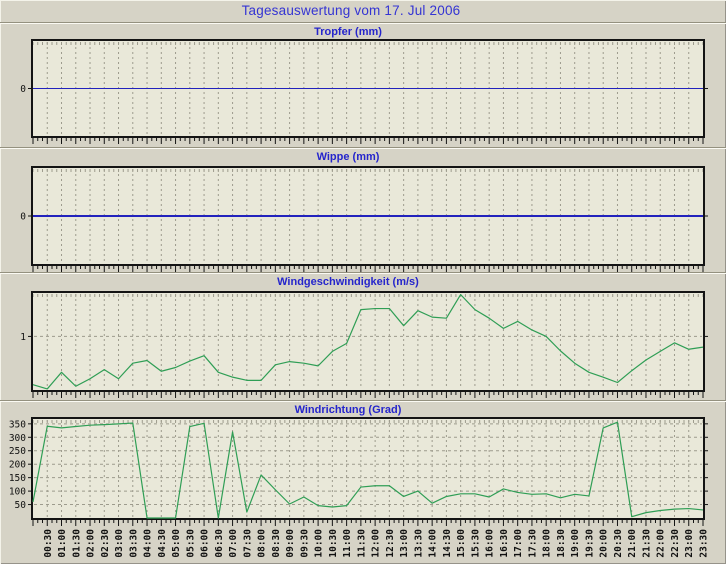 Image resolution: width=726 pixels, height=564 pixels. I want to click on y-axis-label: 50, so click(21, 505).